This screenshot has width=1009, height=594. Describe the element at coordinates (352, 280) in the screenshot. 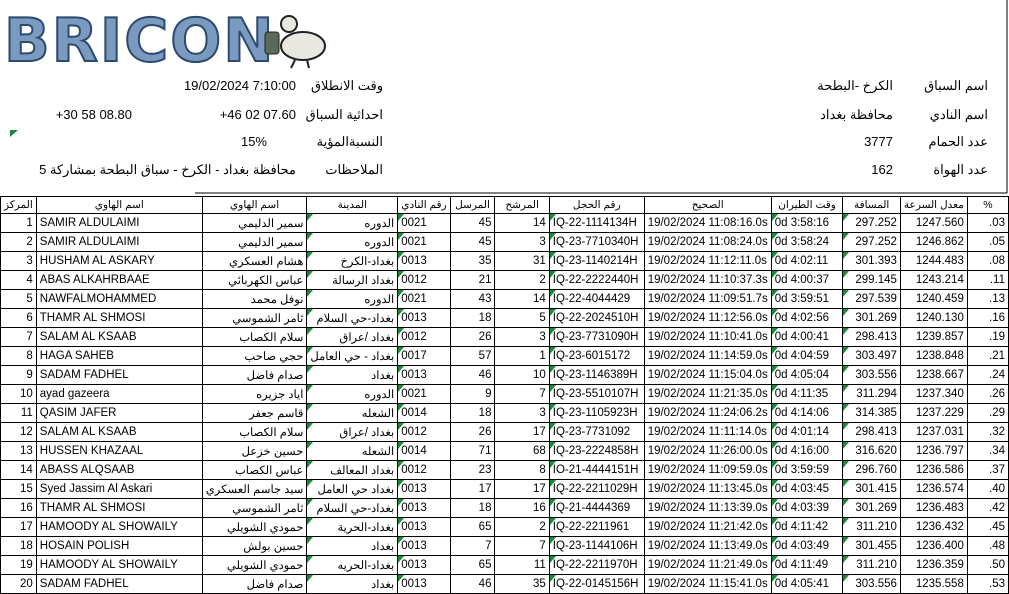

I see `table-cell: بغداد الرسالة` at that location.